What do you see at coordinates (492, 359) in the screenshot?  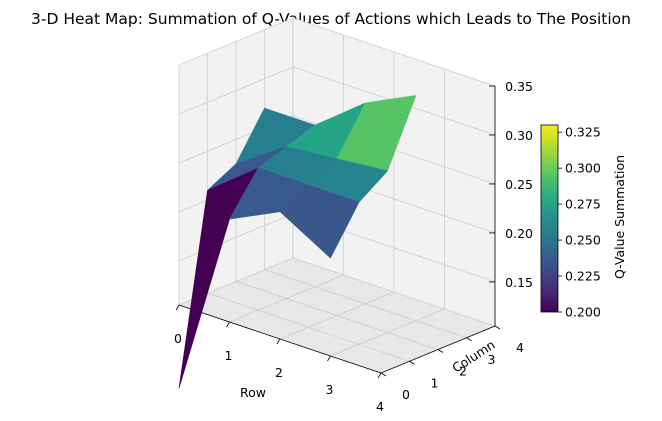 I see `y-tick-label: 3` at bounding box center [492, 359].